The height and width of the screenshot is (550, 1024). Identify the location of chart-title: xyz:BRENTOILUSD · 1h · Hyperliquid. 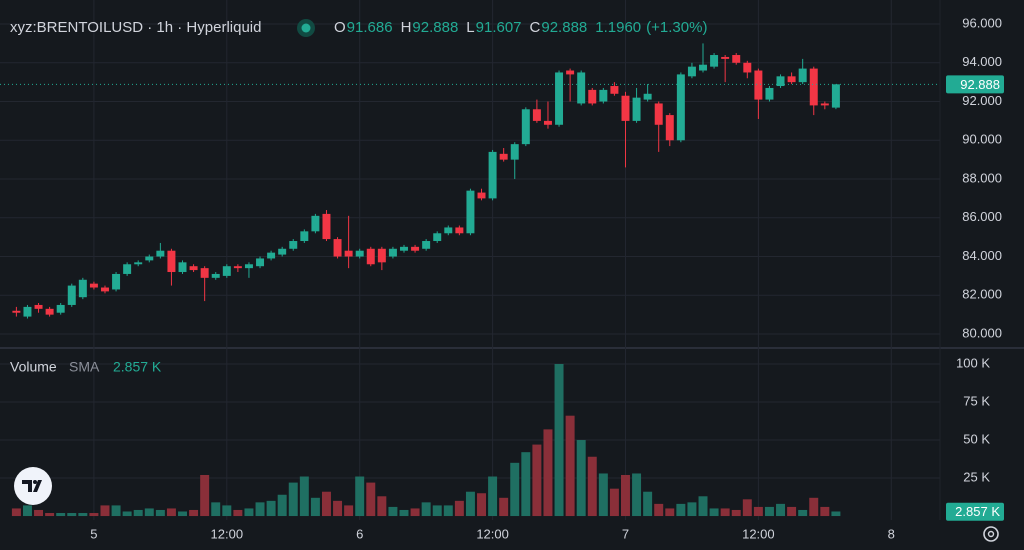
(135, 27).